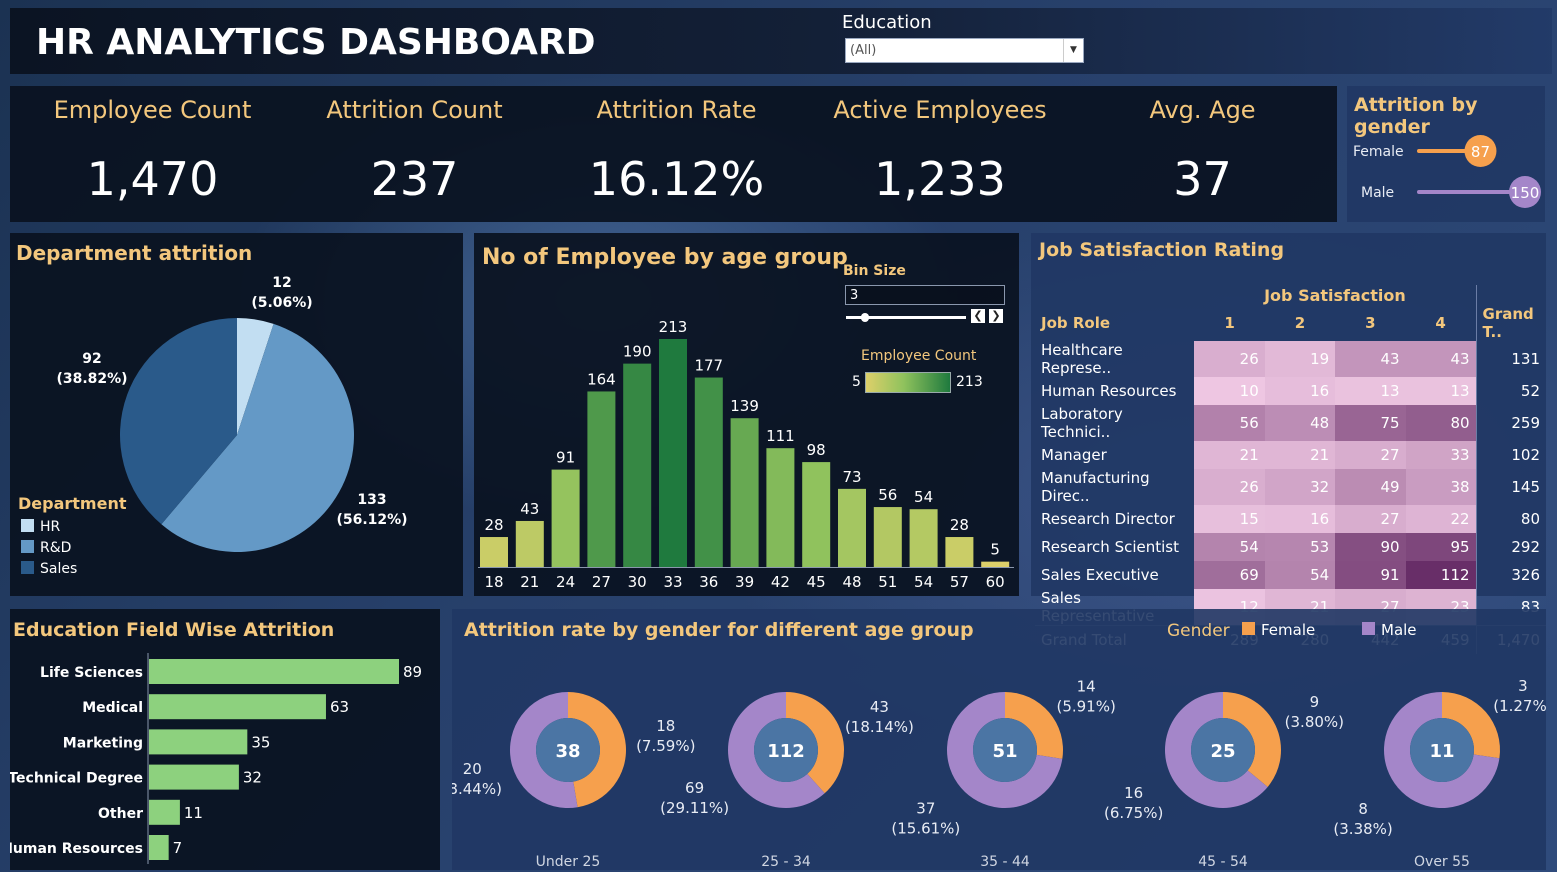 The image size is (1557, 872). I want to click on department-slice-percent-label: (38.82%), so click(91, 379).